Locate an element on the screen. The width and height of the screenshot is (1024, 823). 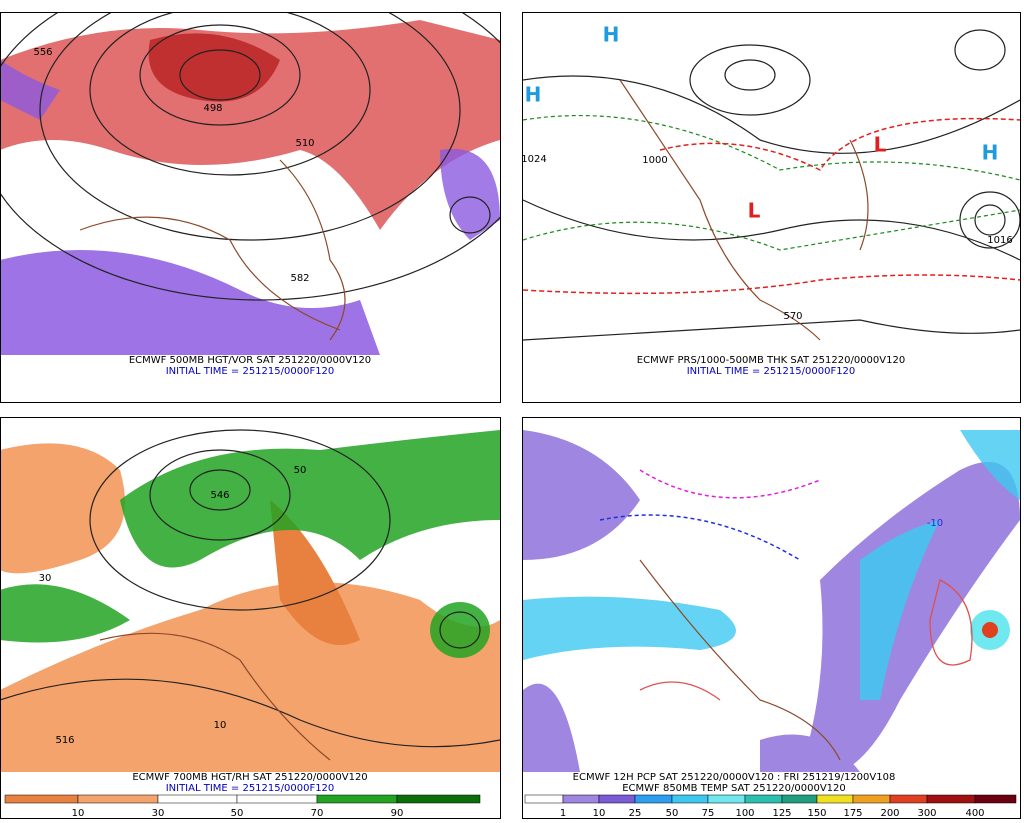
colorbar-label: 200 is located at coordinates (889, 813).